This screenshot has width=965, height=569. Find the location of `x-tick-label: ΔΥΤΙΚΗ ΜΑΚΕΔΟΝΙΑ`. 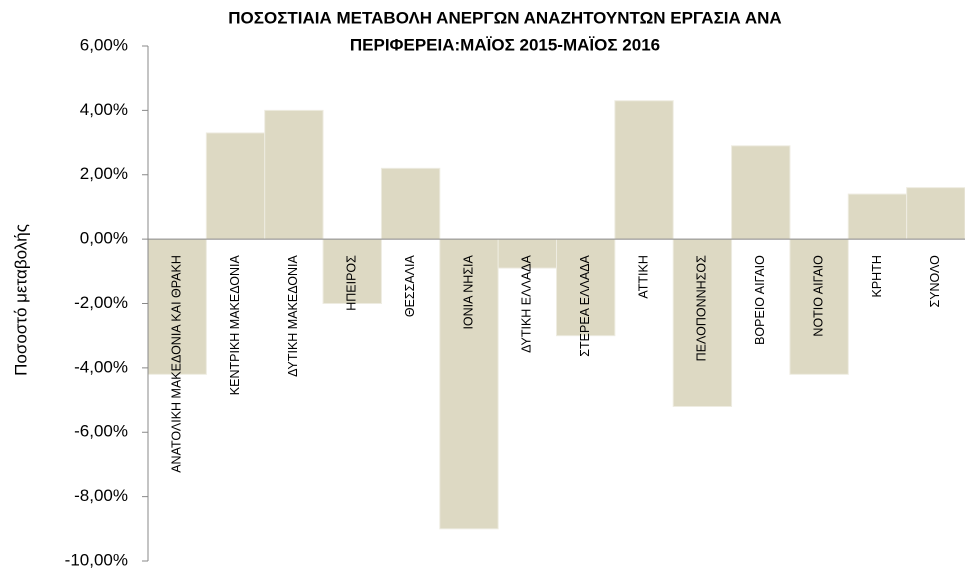

x-tick-label: ΔΥΤΙΚΗ ΜΑΚΕΔΟΝΙΑ is located at coordinates (293, 315).